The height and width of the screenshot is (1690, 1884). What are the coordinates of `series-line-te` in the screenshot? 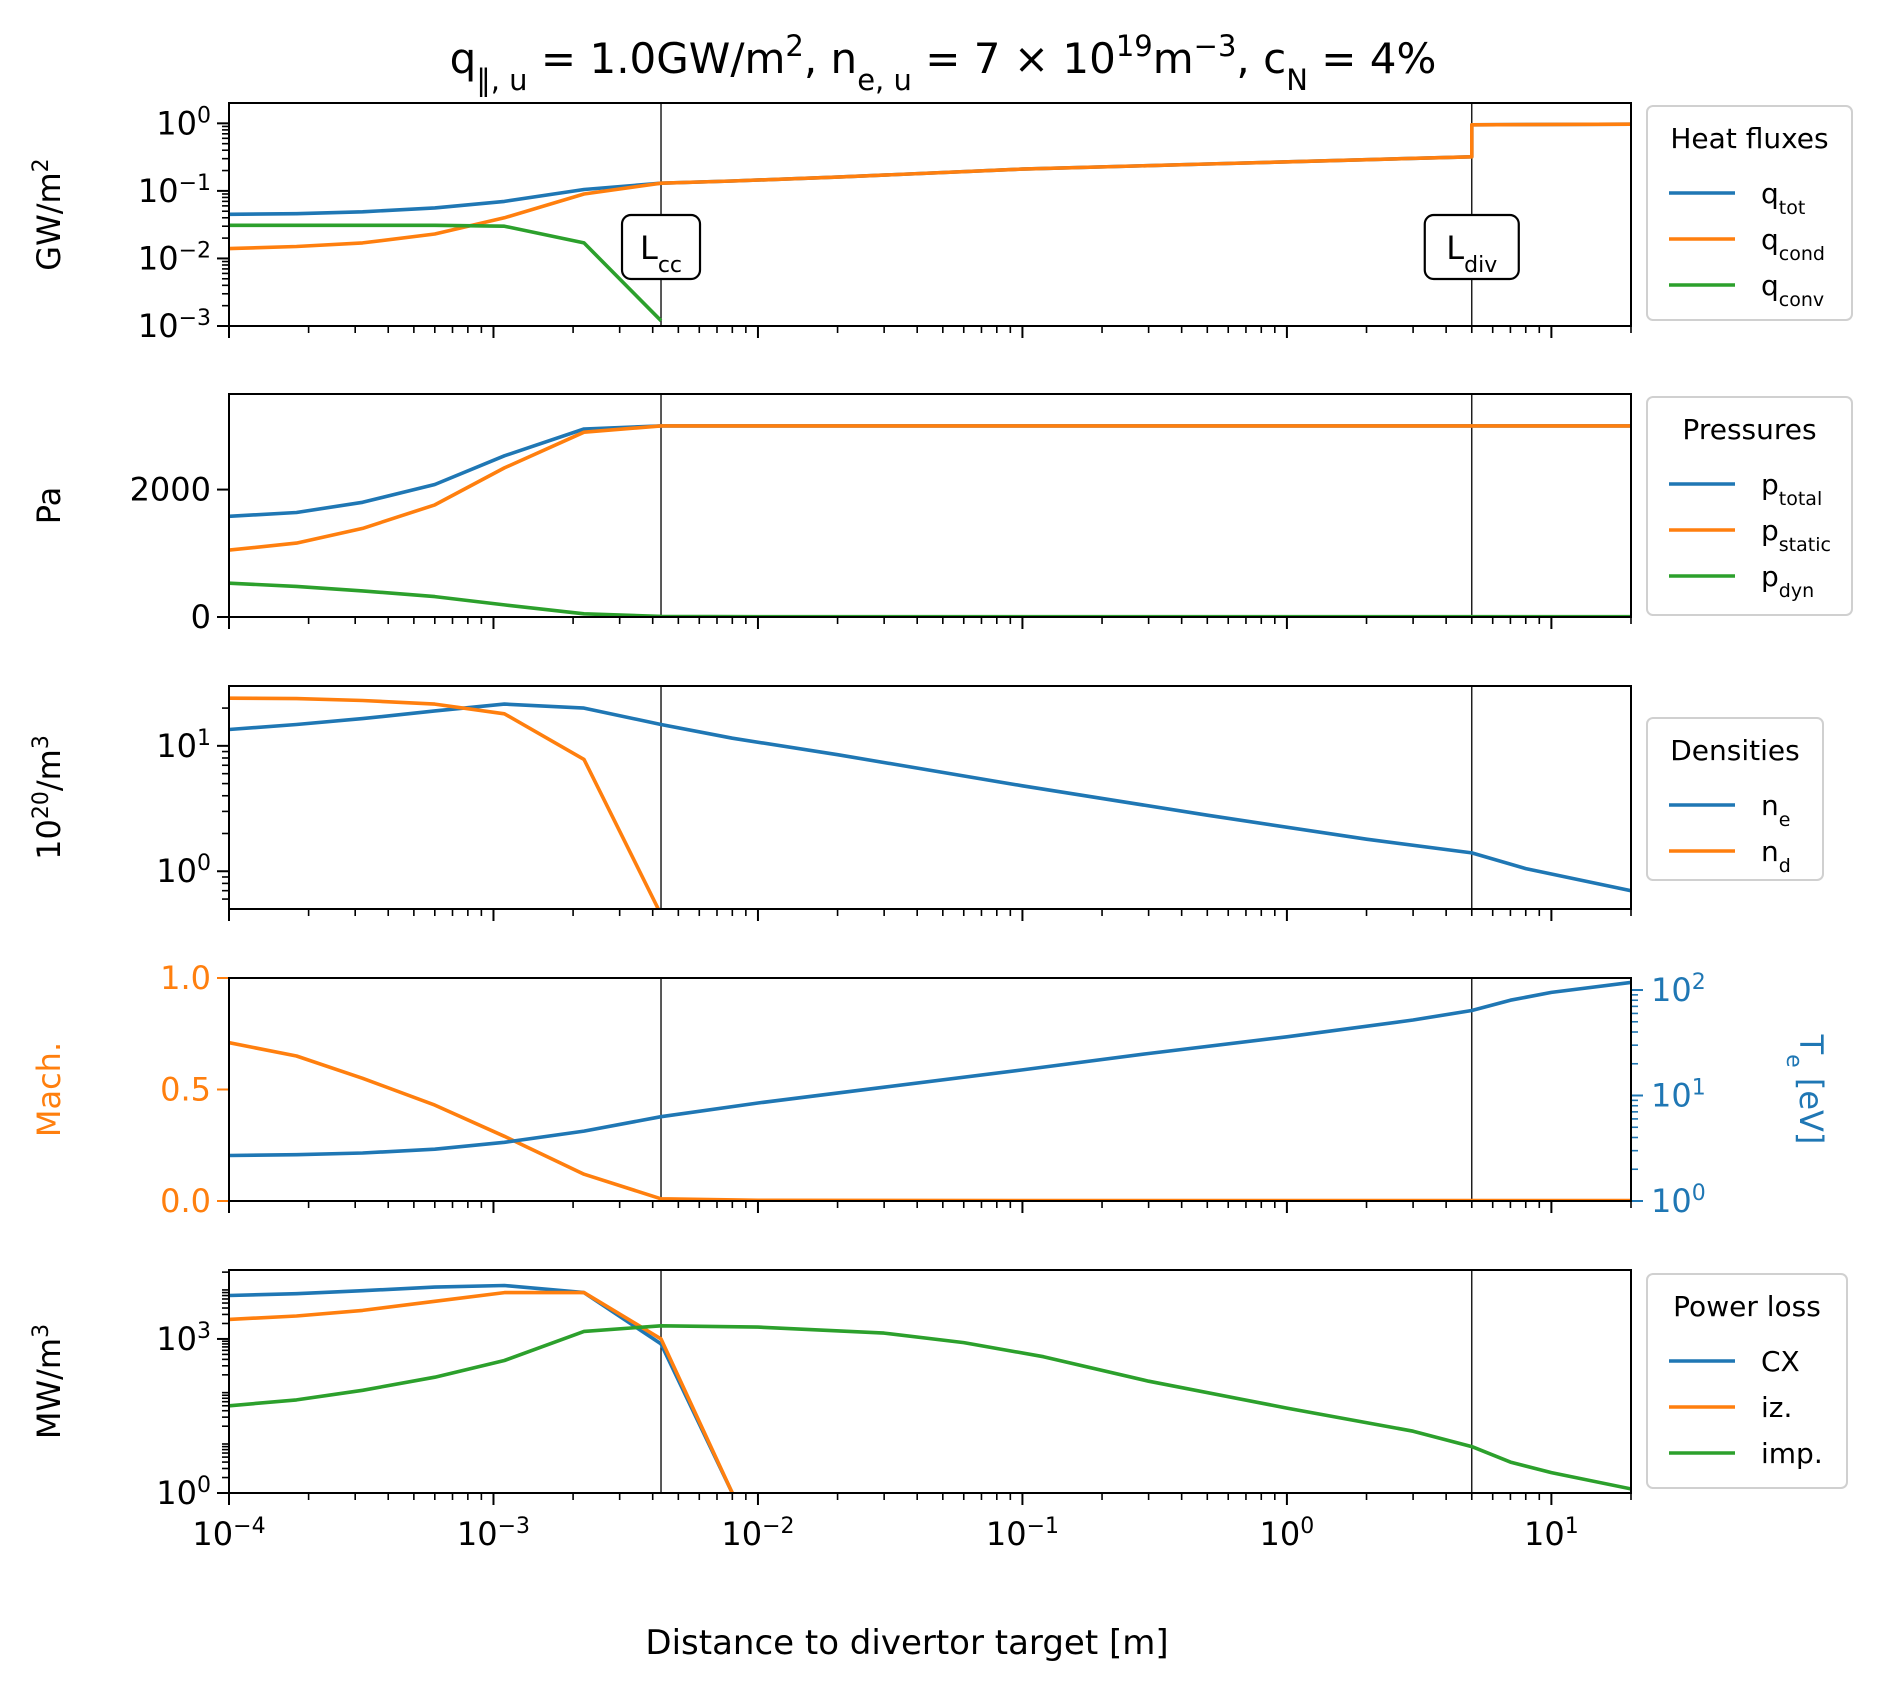 It's located at (930, 1069).